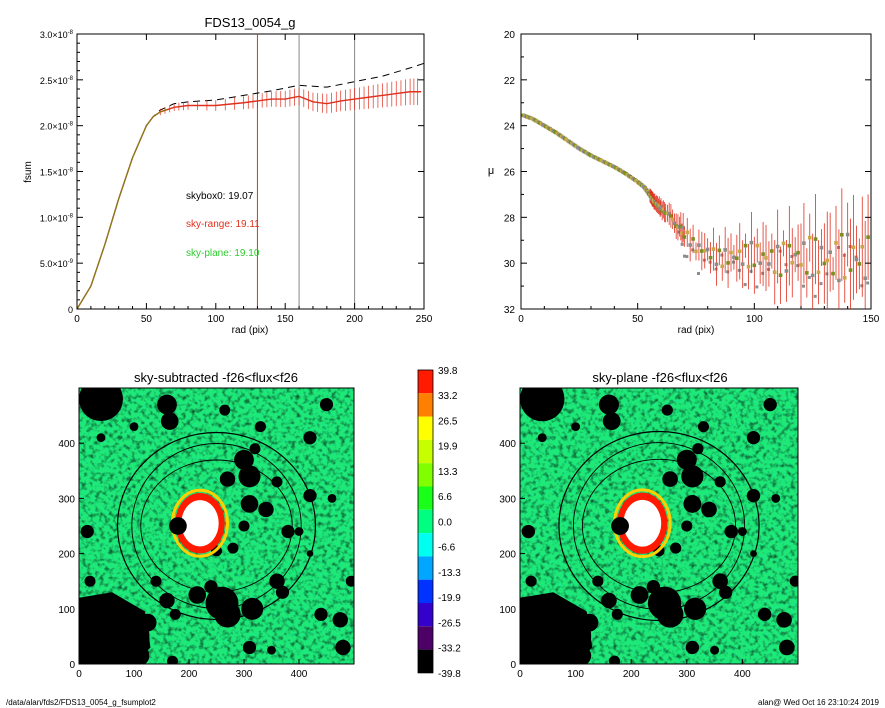 This screenshot has width=885, height=708. Describe the element at coordinates (147, 319) in the screenshot. I see `x-tick-label: 50` at that location.